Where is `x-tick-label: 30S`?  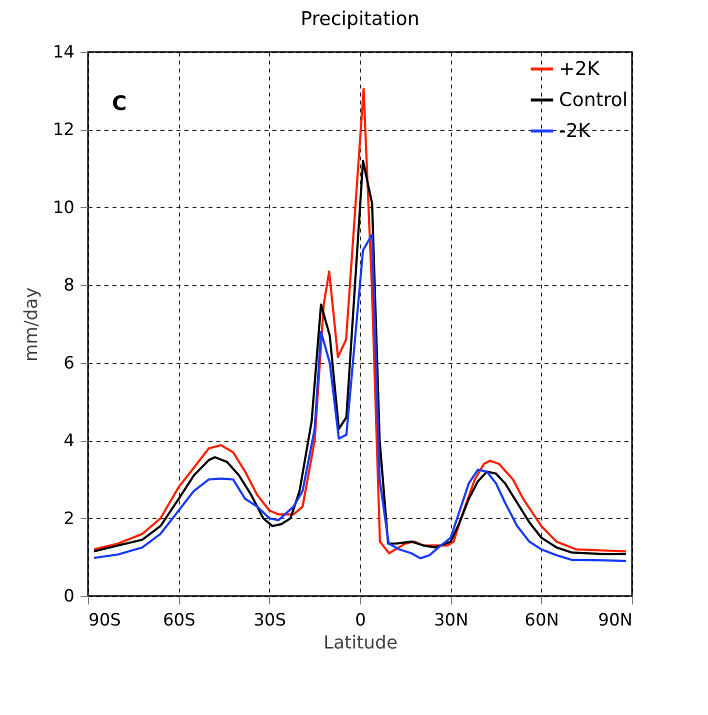
x-tick-label: 30S is located at coordinates (270, 620).